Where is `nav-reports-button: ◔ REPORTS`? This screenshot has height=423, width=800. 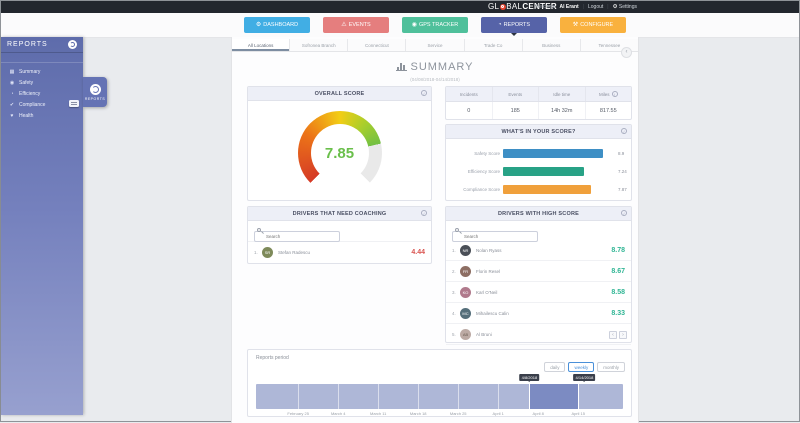 nav-reports-button: ◔ REPORTS is located at coordinates (514, 25).